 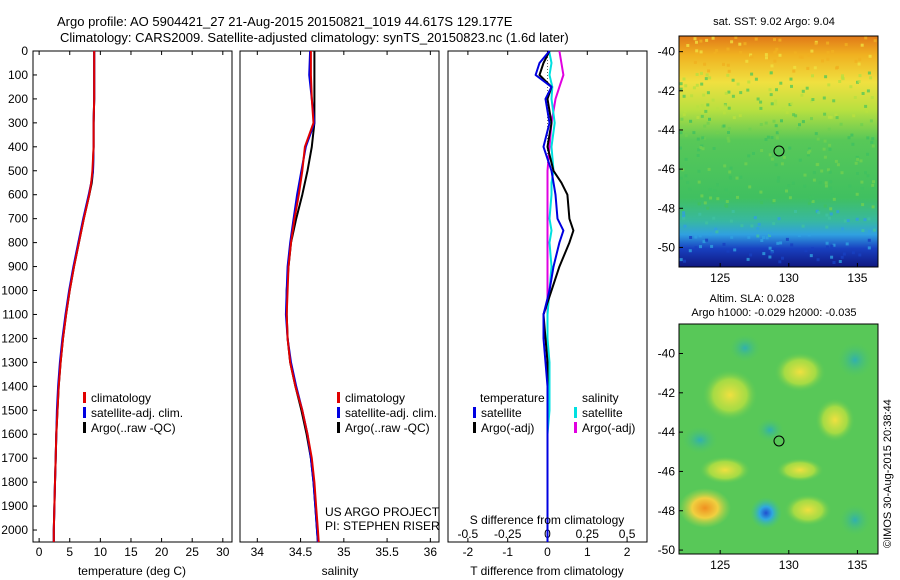 What do you see at coordinates (14, 434) in the screenshot?
I see `y-tick-label: 1600` at bounding box center [14, 434].